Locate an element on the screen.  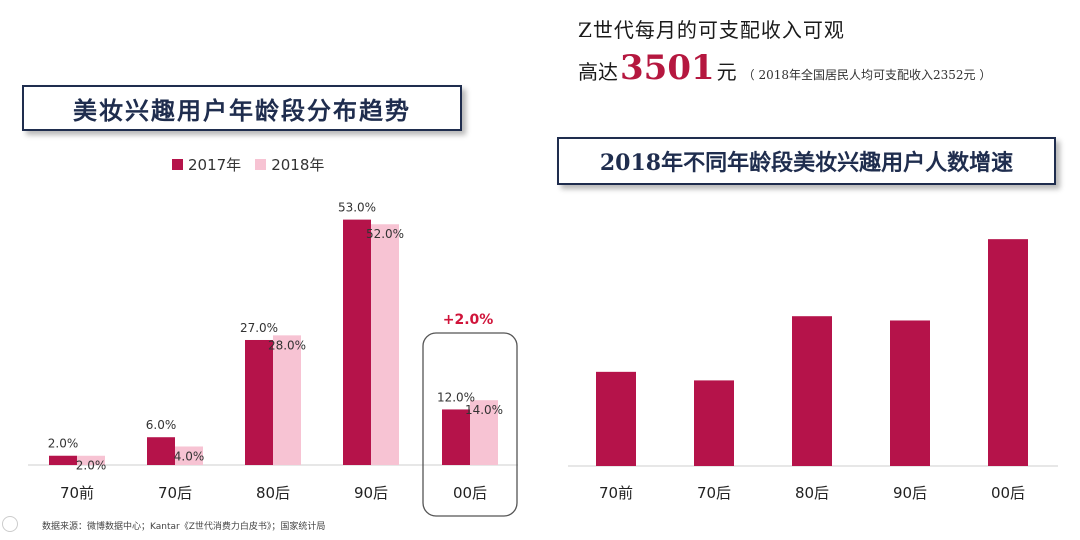
highlight-box-00s is located at coordinates (470, 424).